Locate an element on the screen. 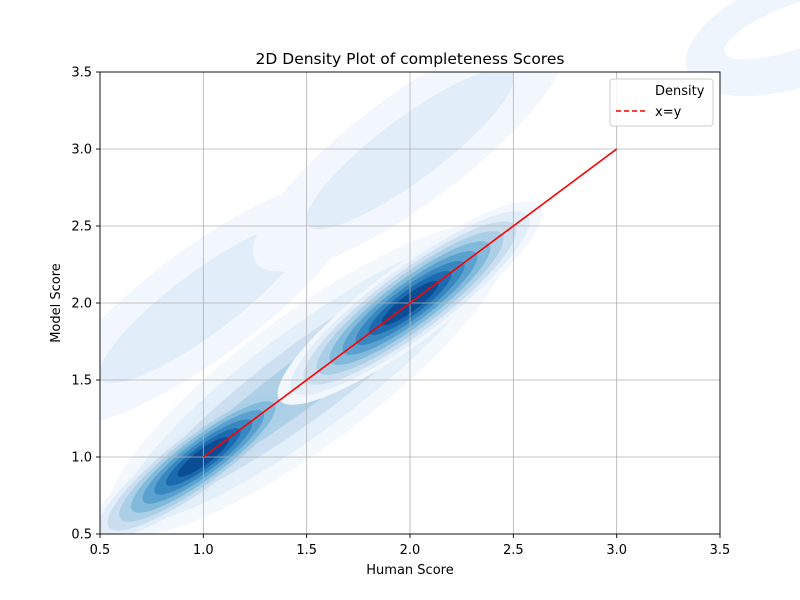 Image resolution: width=800 pixels, height=600 pixels. y-tick-label-1: 1.0 is located at coordinates (81, 458).